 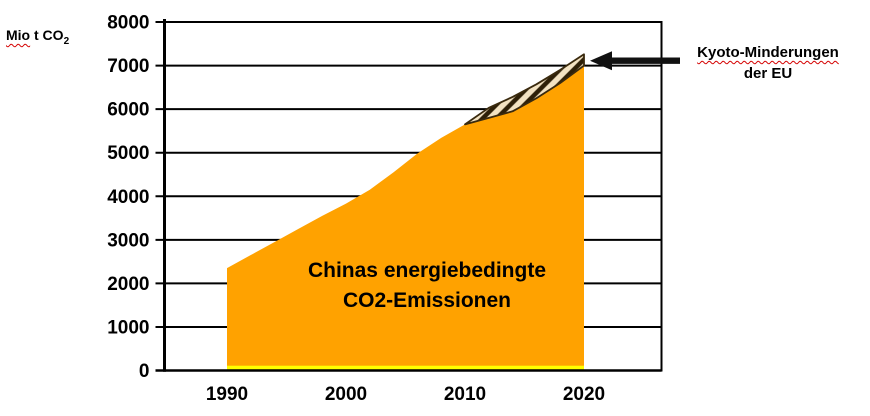 What do you see at coordinates (128, 110) in the screenshot?
I see `y-tick-label-6000: 6000` at bounding box center [128, 110].